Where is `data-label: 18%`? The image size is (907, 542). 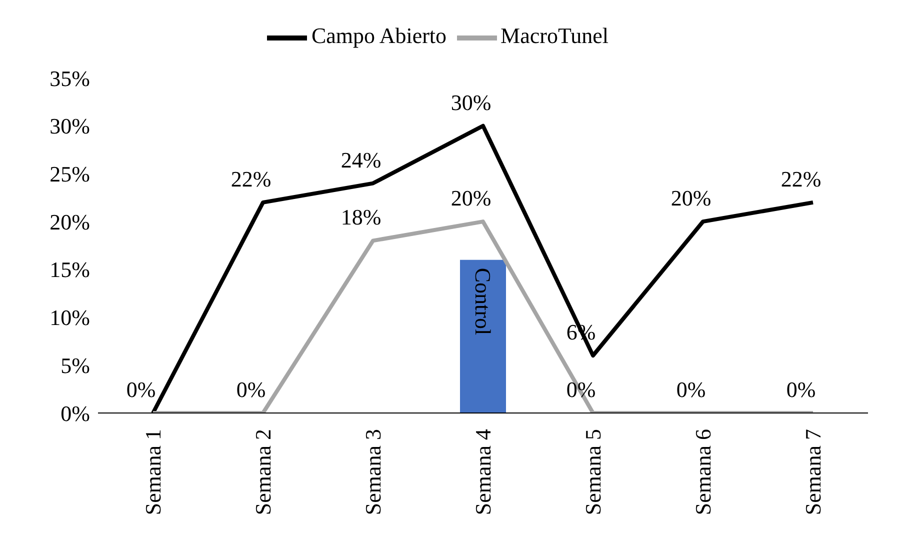 data-label: 18% is located at coordinates (361, 217).